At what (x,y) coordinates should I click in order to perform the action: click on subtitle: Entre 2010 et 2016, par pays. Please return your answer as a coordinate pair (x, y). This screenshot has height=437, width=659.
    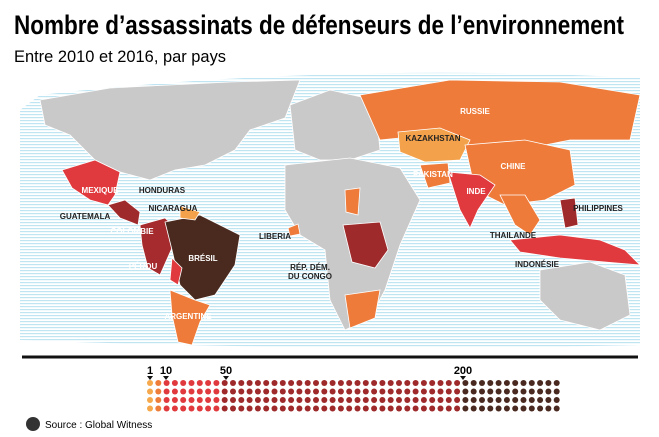
    Looking at the image, I should click on (120, 56).